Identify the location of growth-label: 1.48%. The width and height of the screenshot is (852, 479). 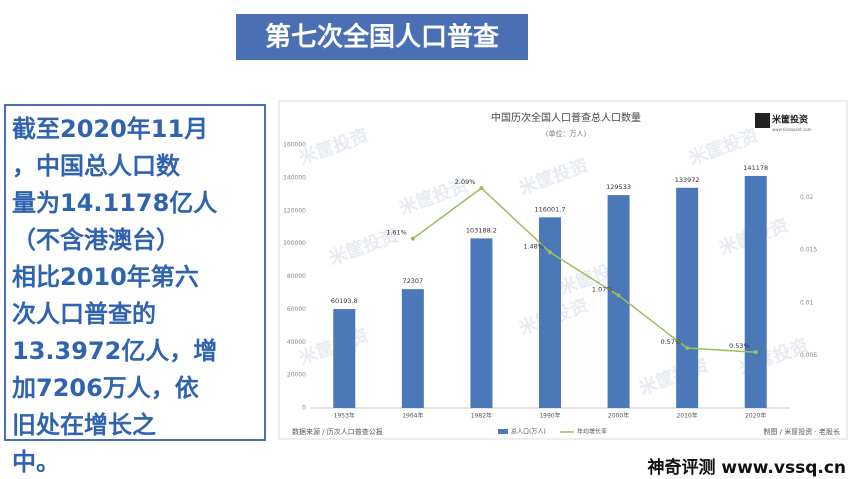
(533, 246).